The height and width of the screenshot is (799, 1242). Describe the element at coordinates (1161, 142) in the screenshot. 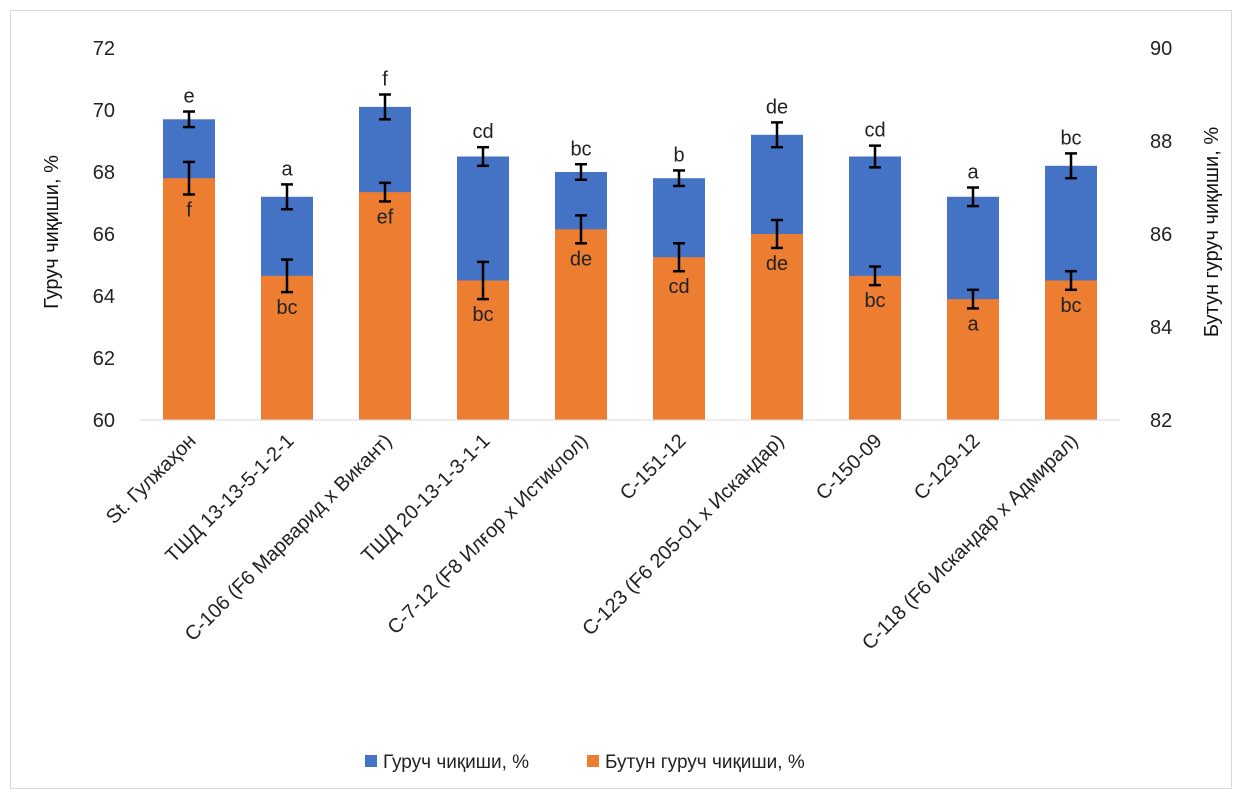

I see `y-right-tick-label: 88` at that location.